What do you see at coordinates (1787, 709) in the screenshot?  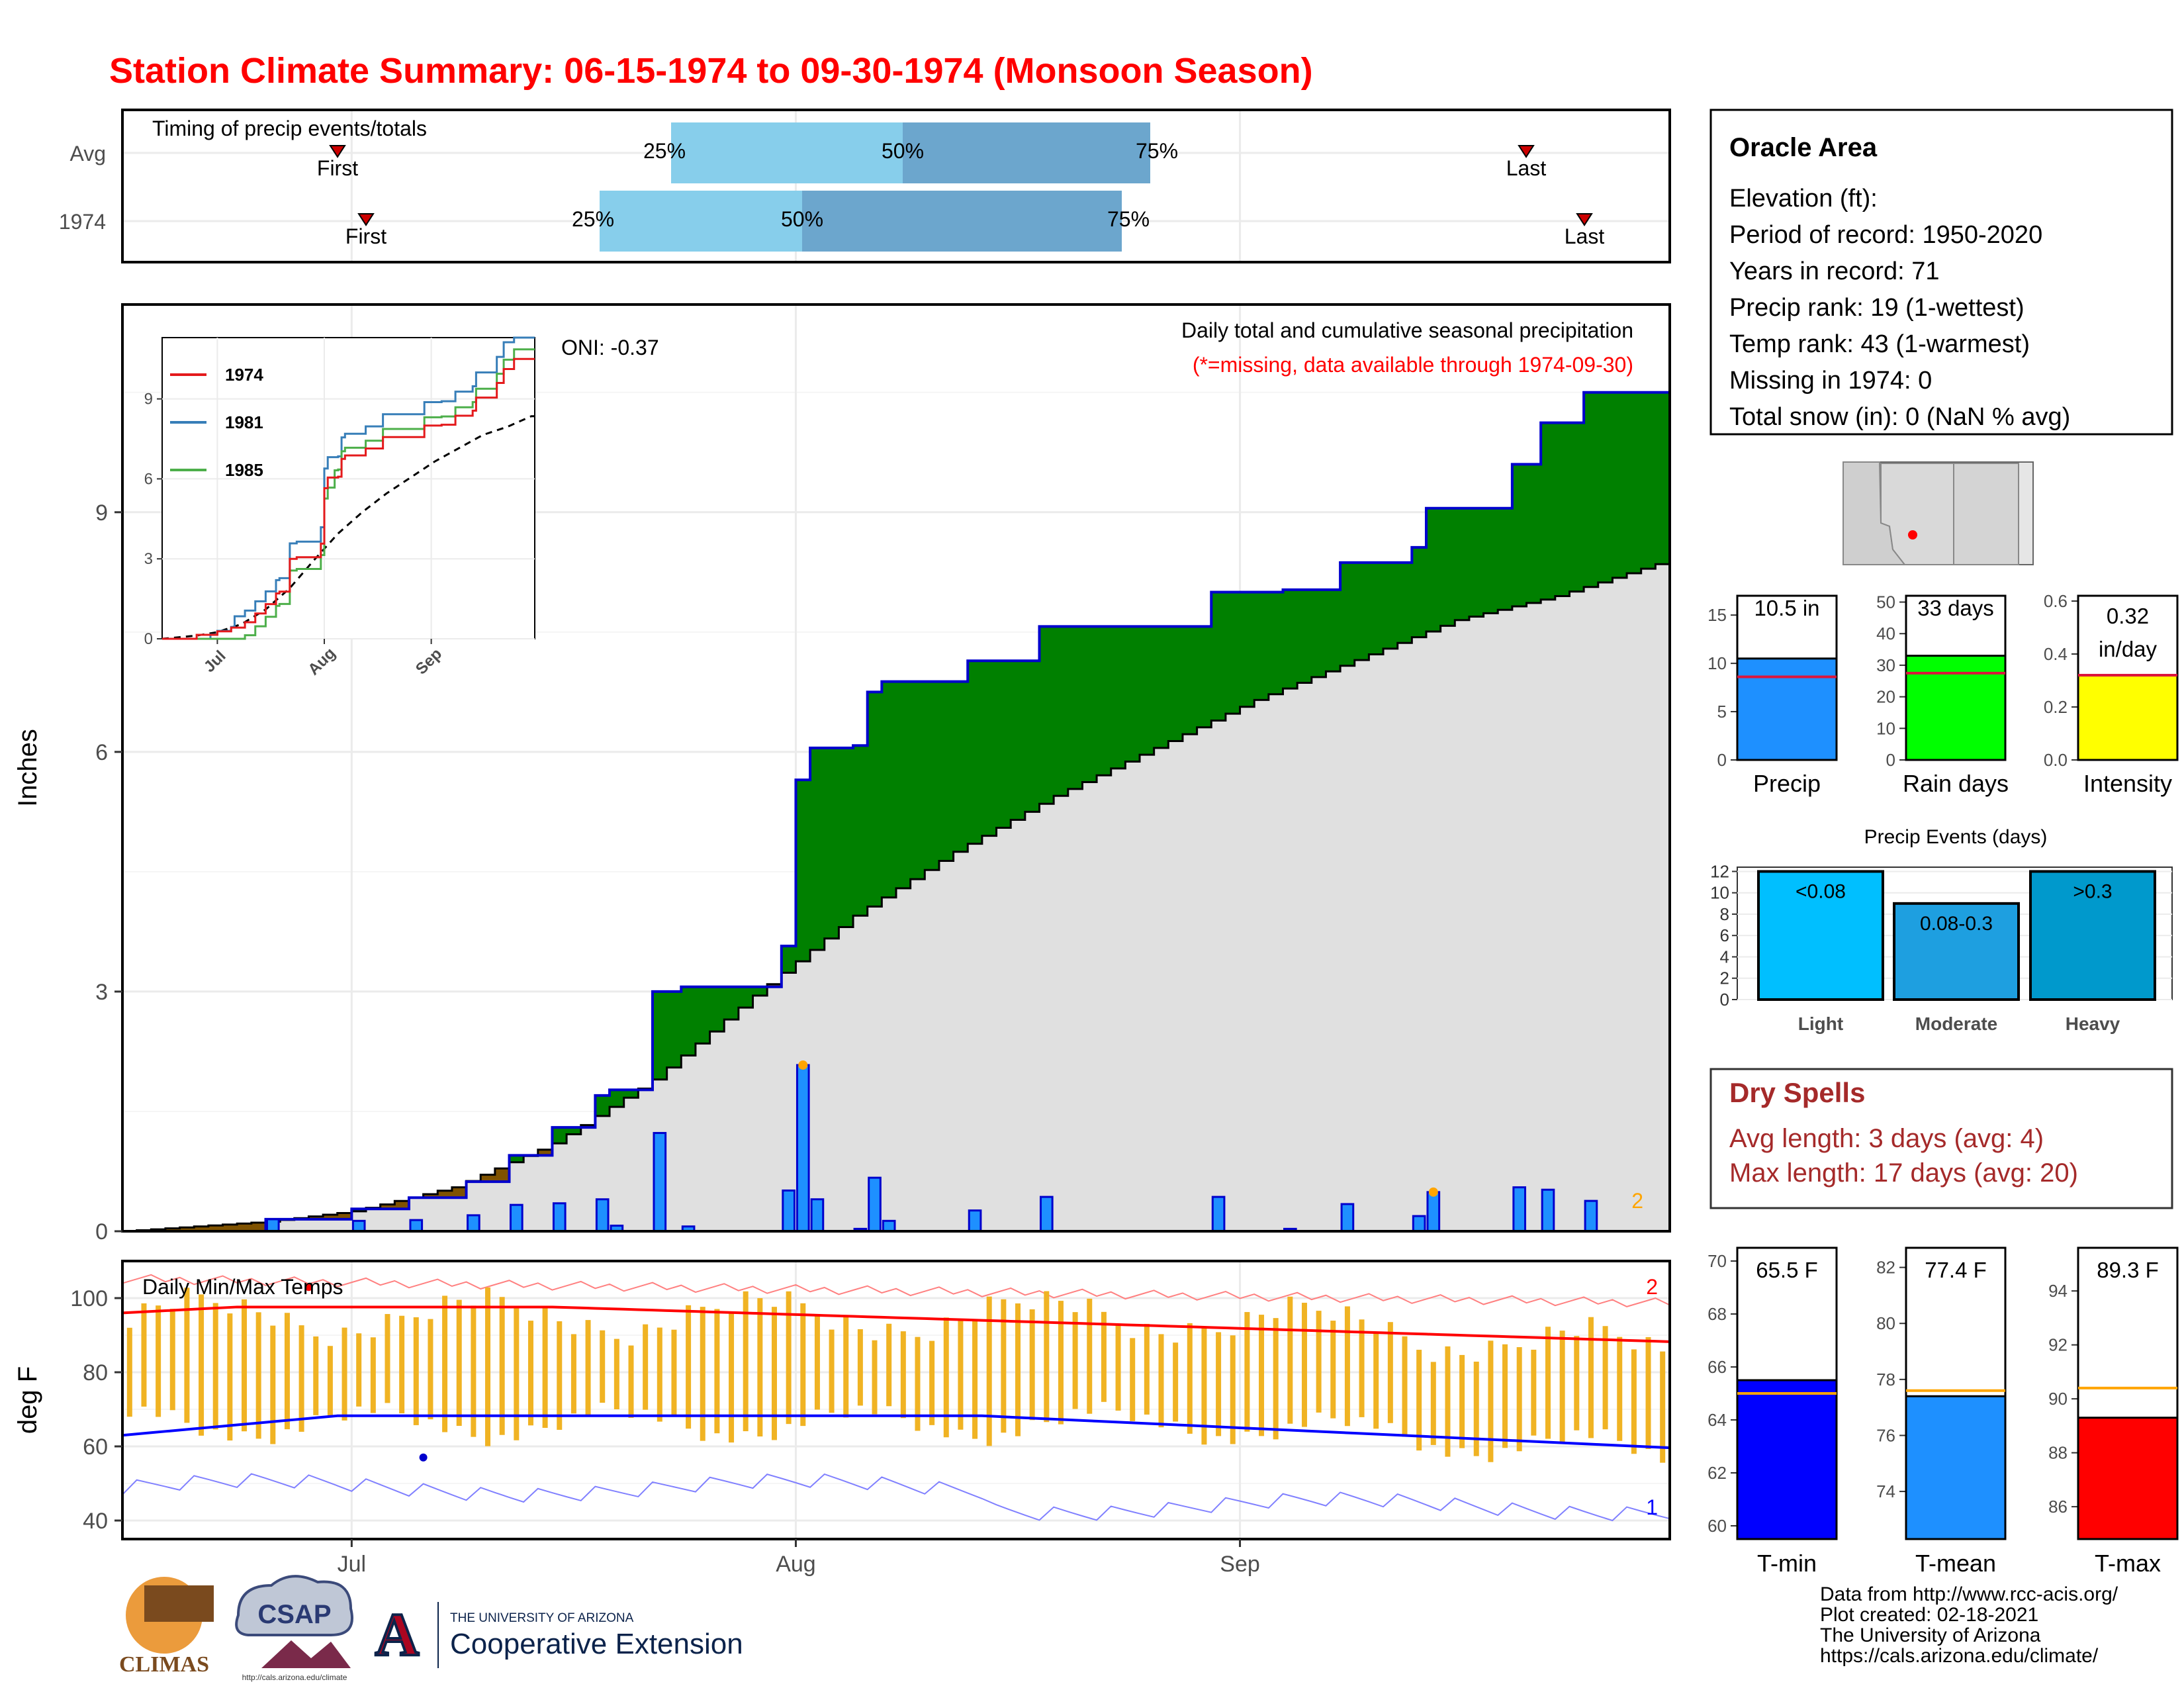 I see `mini-bar-value` at bounding box center [1787, 709].